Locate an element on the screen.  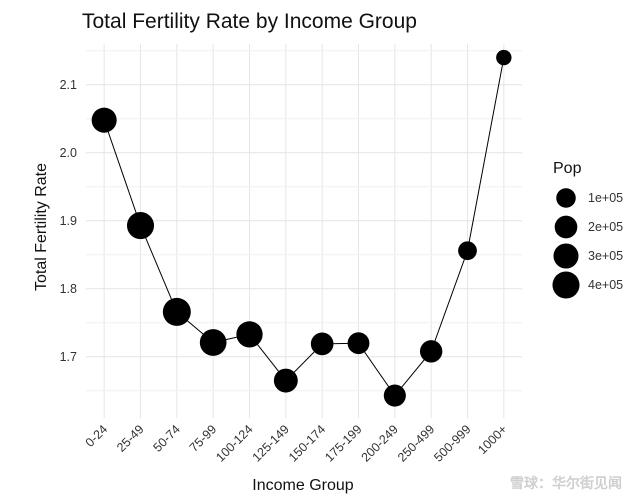
y-tick-label: 2.1 is located at coordinates (68, 85).